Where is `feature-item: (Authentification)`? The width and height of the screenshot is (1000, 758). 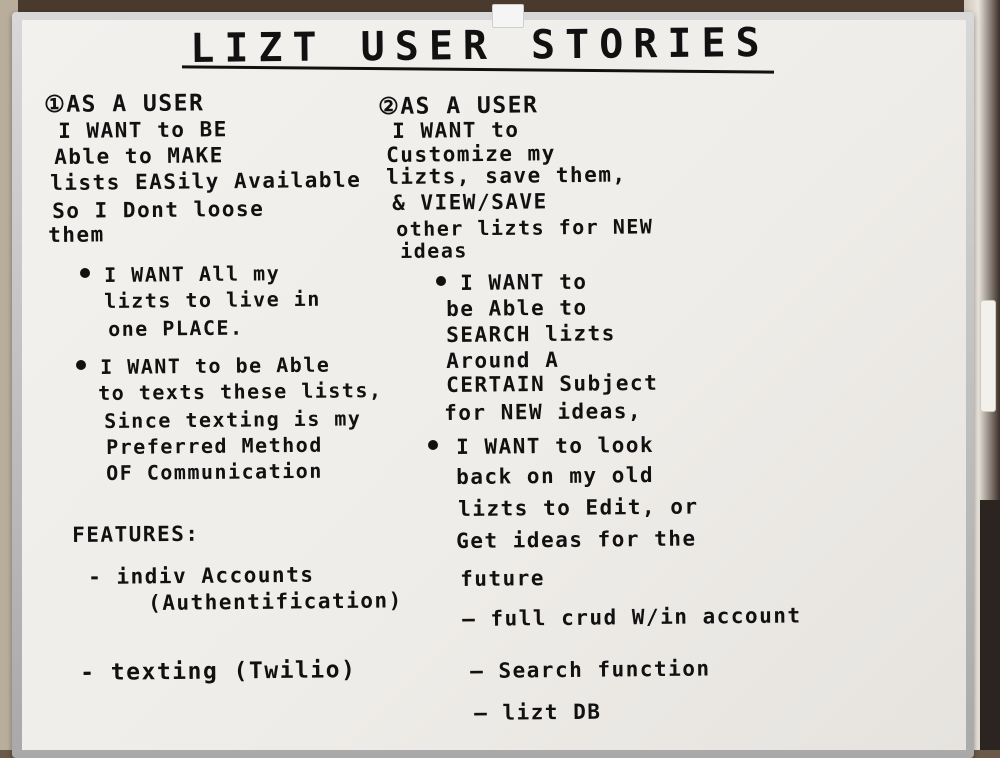
feature-item: (Authentification) is located at coordinates (275, 601).